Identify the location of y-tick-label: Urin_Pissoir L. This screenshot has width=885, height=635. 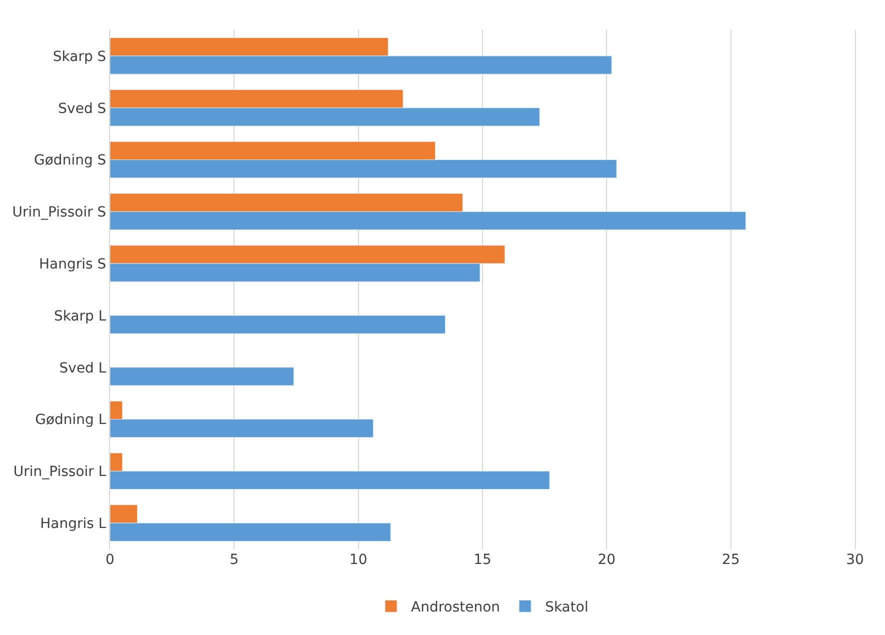
(59, 472).